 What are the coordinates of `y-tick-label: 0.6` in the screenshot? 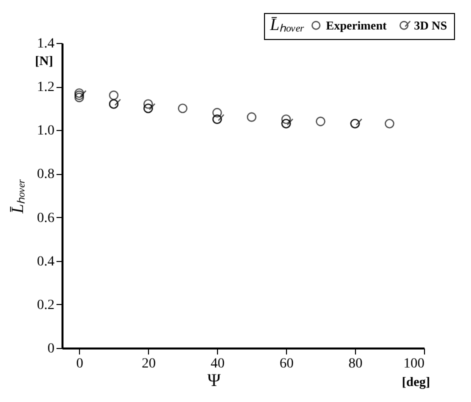 It's located at (45, 218).